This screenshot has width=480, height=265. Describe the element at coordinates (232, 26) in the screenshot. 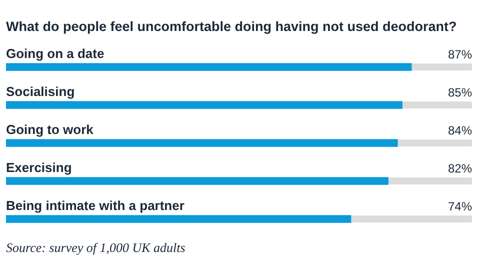

I see `chart-title: What do people feel uncomfortable doing having not used deodorant?` at that location.